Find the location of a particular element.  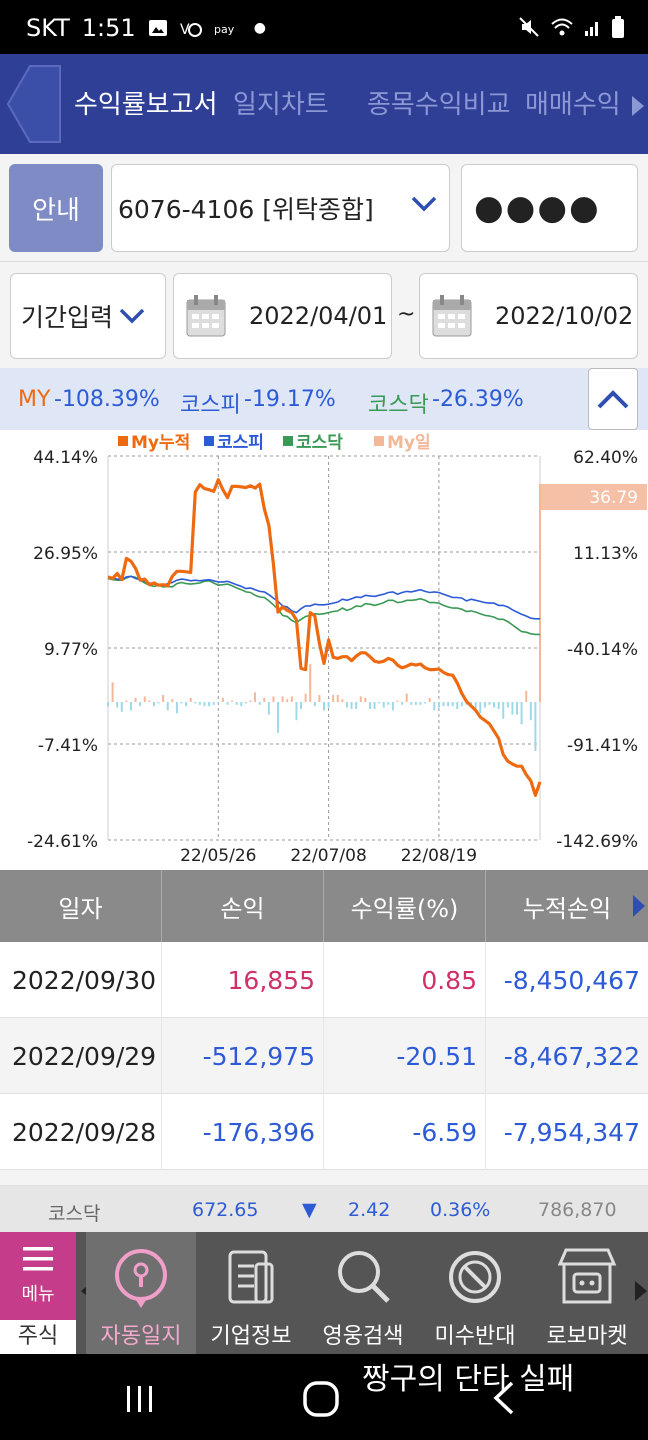

report-tab-bar: 수익률보고서 일지차트 종목수익비교 매매수익 is located at coordinates (324, 104).